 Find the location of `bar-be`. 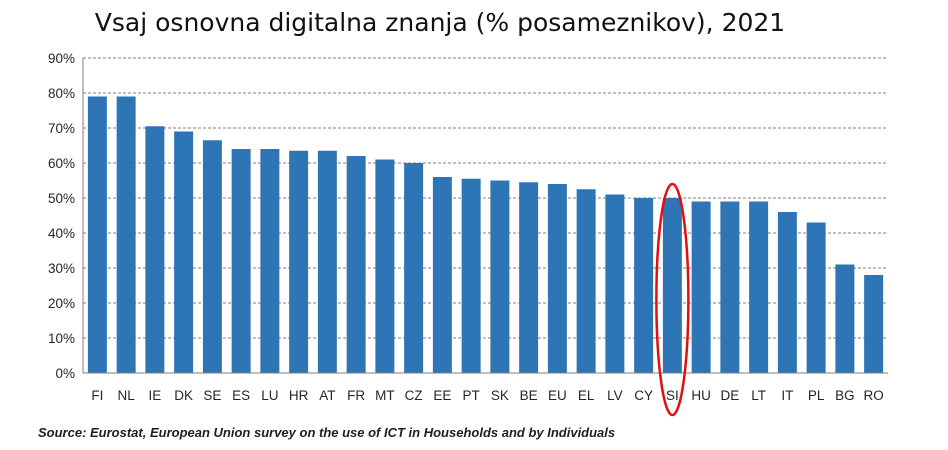

bar-be is located at coordinates (529, 277).